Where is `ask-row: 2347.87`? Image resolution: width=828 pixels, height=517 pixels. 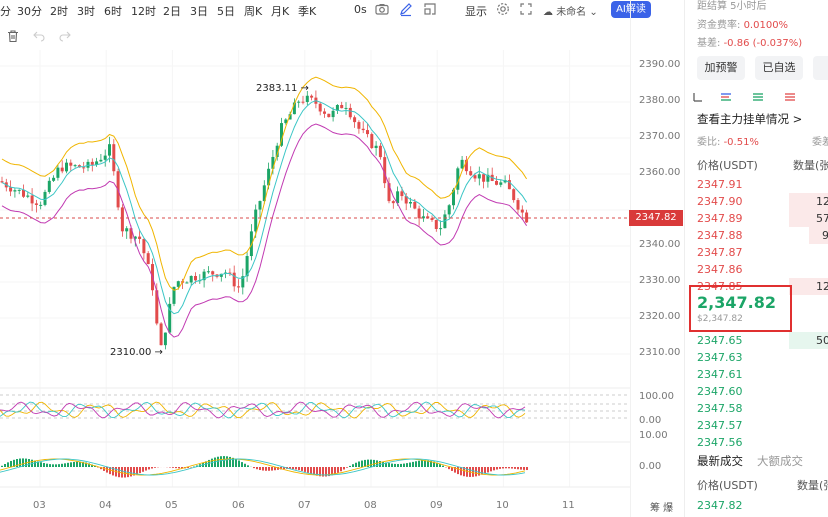
ask-row: 2347.87 is located at coordinates (756, 252).